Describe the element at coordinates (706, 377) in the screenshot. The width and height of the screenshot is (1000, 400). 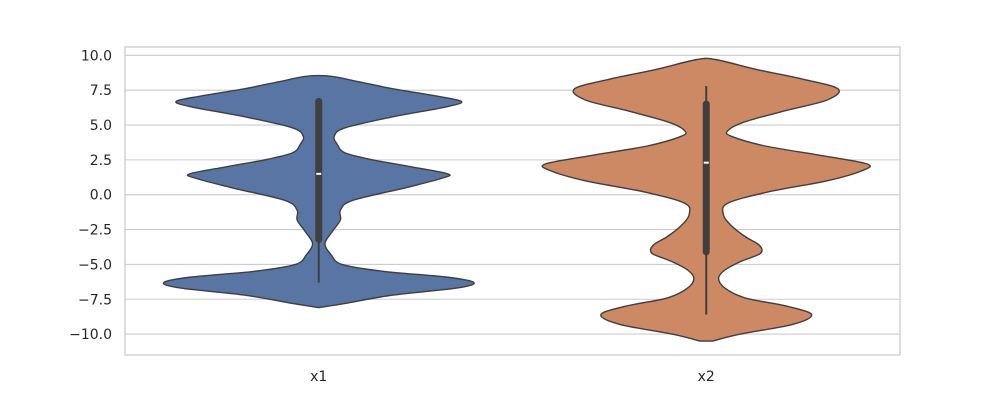
I see `x-tick-label: x2` at that location.